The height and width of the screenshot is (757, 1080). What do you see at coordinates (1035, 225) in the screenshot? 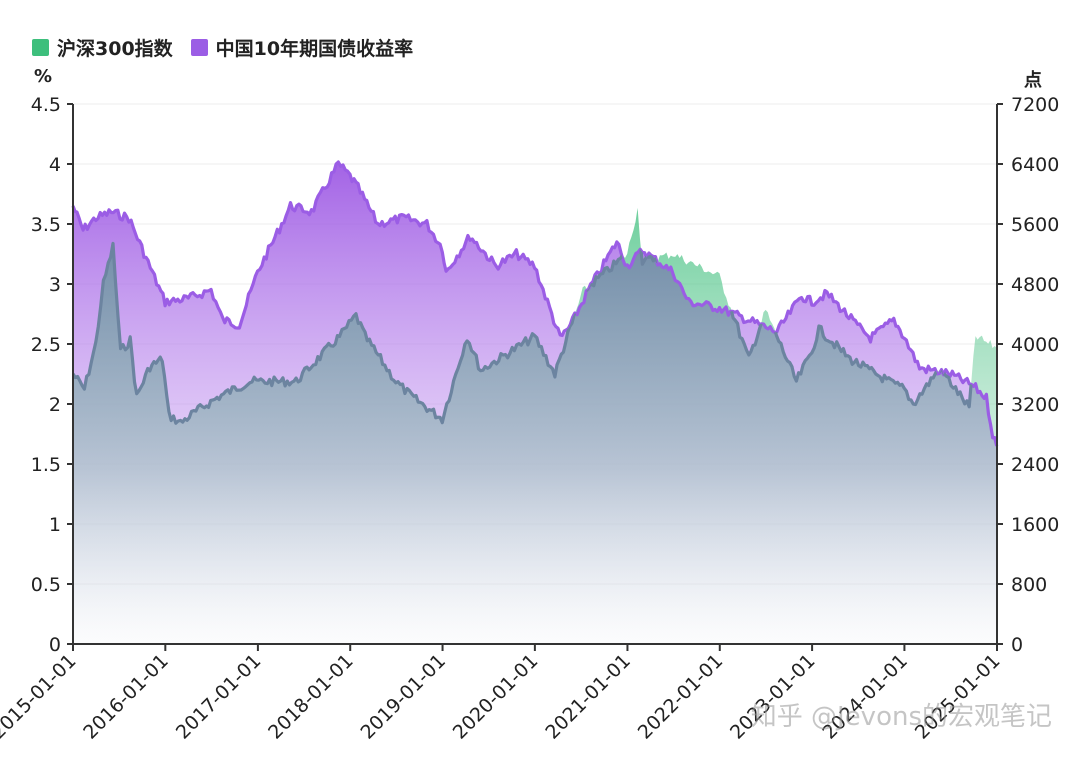
I see `right-tick-label: 5600` at bounding box center [1035, 225].